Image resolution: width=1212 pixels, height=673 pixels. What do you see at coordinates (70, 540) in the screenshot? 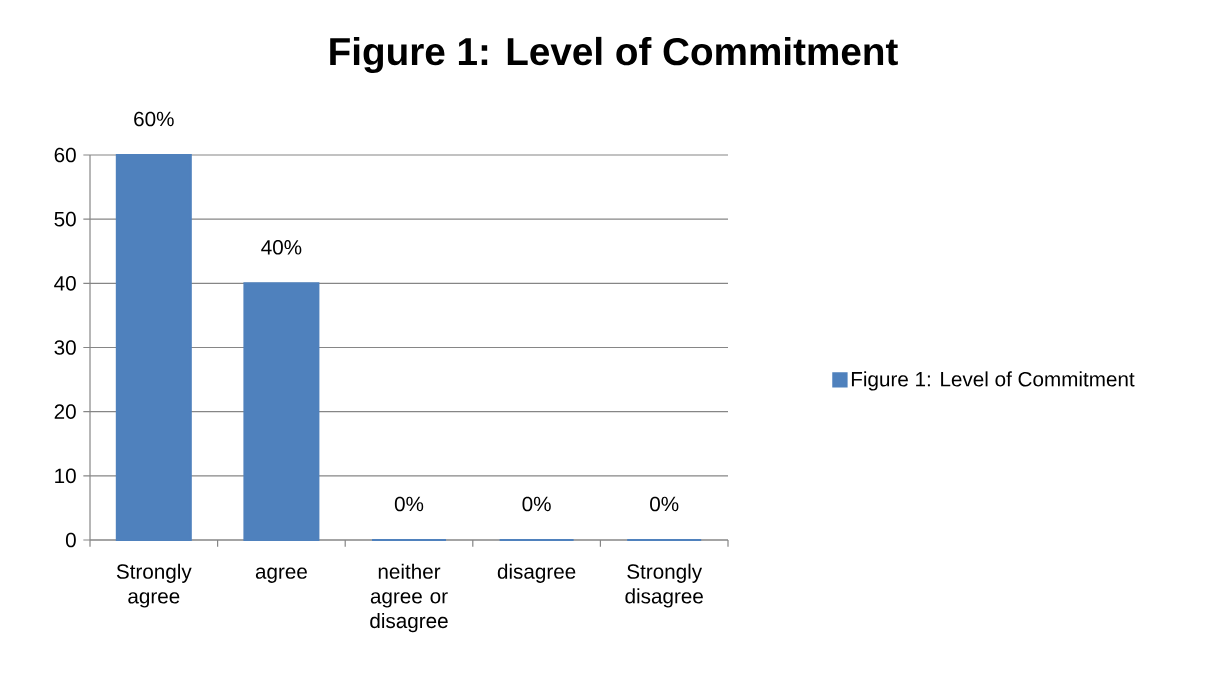
I see `y-tick-label: 0` at bounding box center [70, 540].